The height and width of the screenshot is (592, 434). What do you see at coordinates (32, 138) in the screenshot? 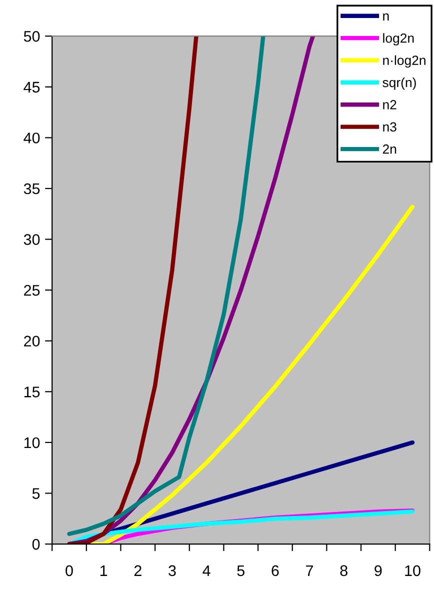
I see `y-tick-label: 40` at bounding box center [32, 138].